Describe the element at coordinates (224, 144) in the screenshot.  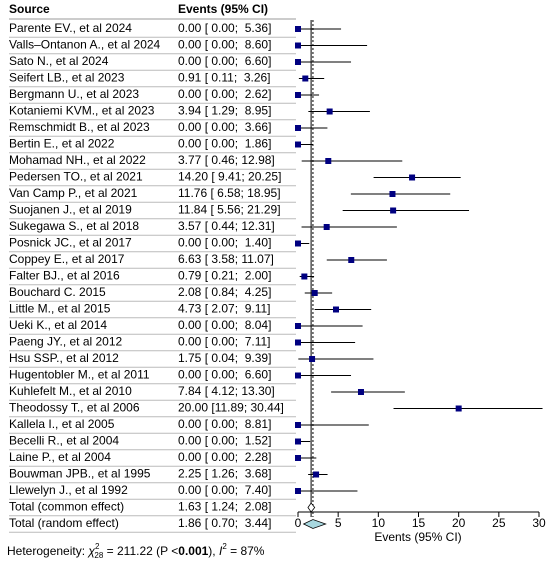
I see `study-ci: 0.00 [ 0.00; 1.86]` at that location.